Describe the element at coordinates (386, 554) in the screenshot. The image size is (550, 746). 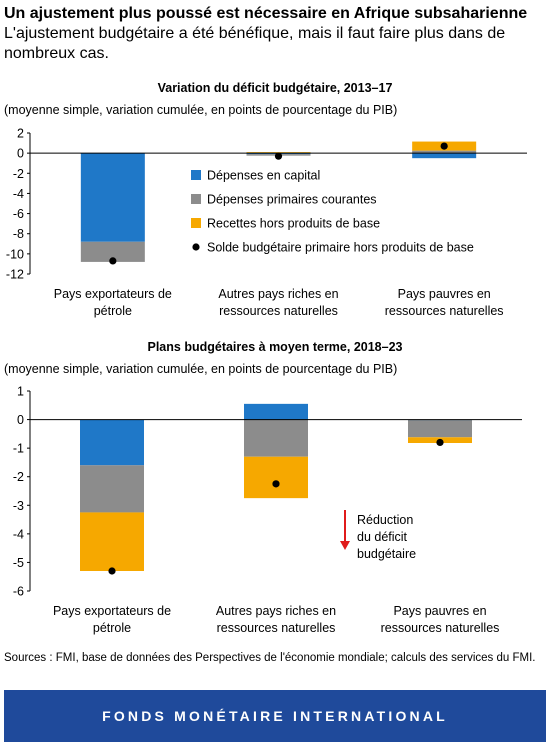
I see `deficit-annotation-line-2: budgétaire` at that location.